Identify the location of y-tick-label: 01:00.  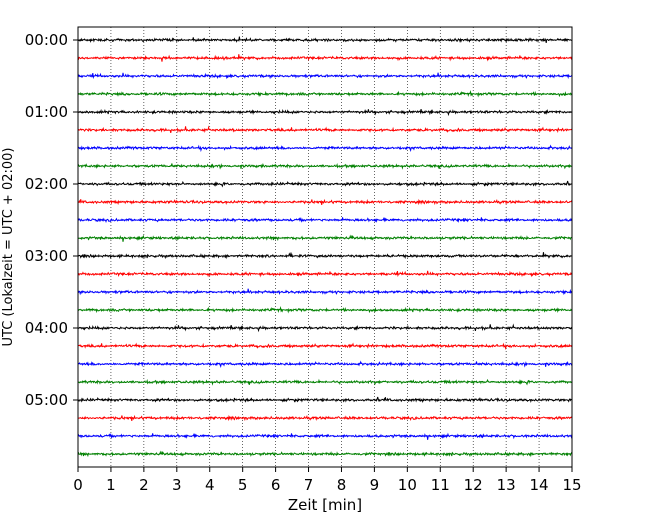
(46, 112).